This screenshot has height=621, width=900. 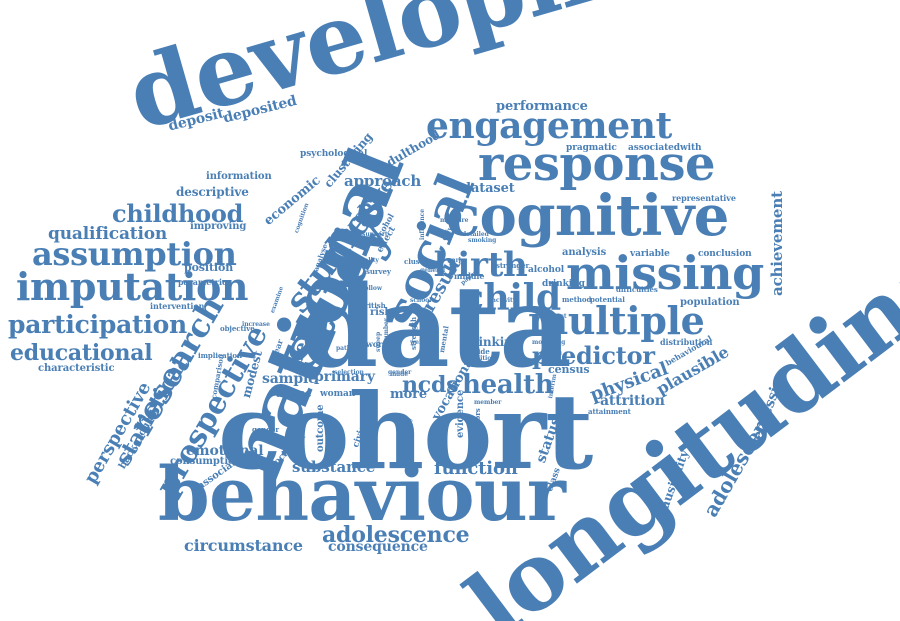 What do you see at coordinates (433, 270) in the screenshot?
I see `word-general: general` at bounding box center [433, 270].